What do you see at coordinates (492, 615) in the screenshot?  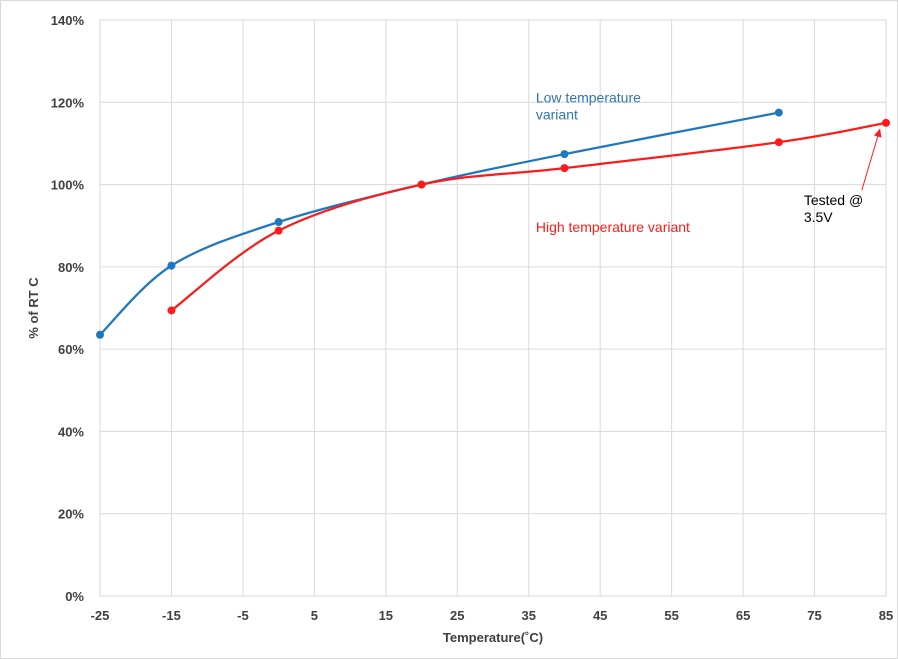 I see `x-tick-labels: -25 -15 -5 5 15 25 35 45 55 65 75 85` at bounding box center [492, 615].